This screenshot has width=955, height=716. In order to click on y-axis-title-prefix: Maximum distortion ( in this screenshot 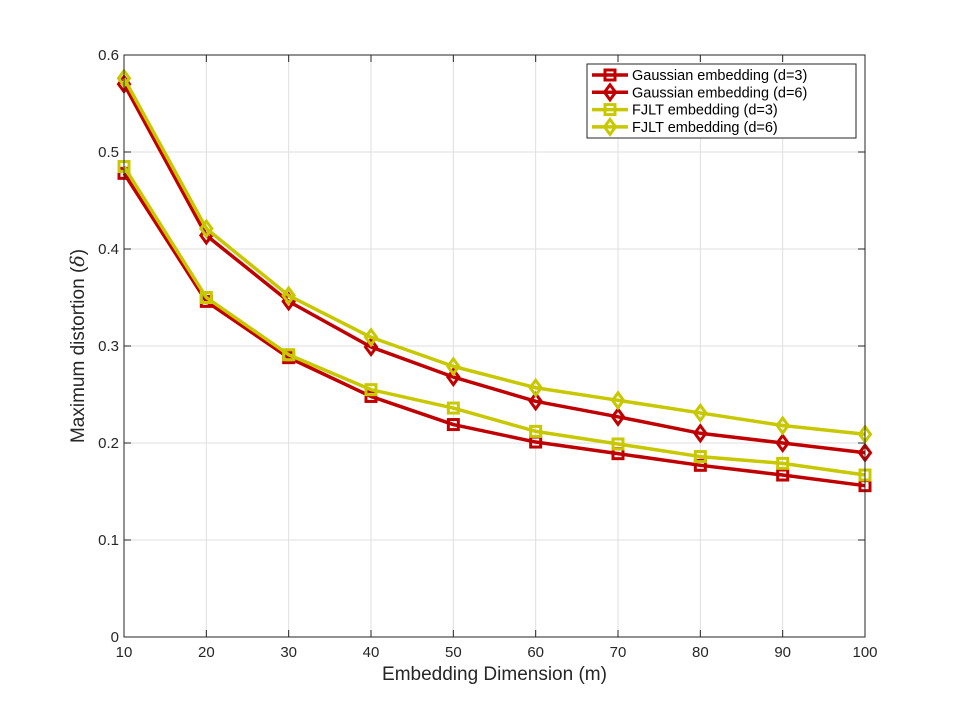, I will do `click(78, 354)`.